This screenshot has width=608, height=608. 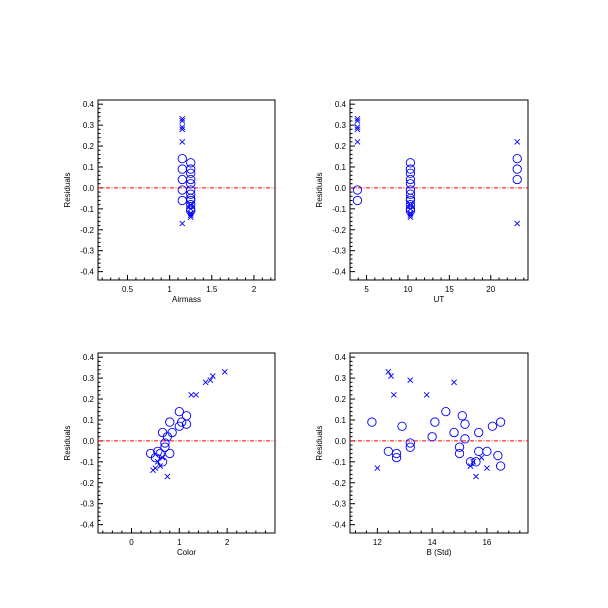 What do you see at coordinates (432, 542) in the screenshot?
I see `x-tick-label: 14` at bounding box center [432, 542].